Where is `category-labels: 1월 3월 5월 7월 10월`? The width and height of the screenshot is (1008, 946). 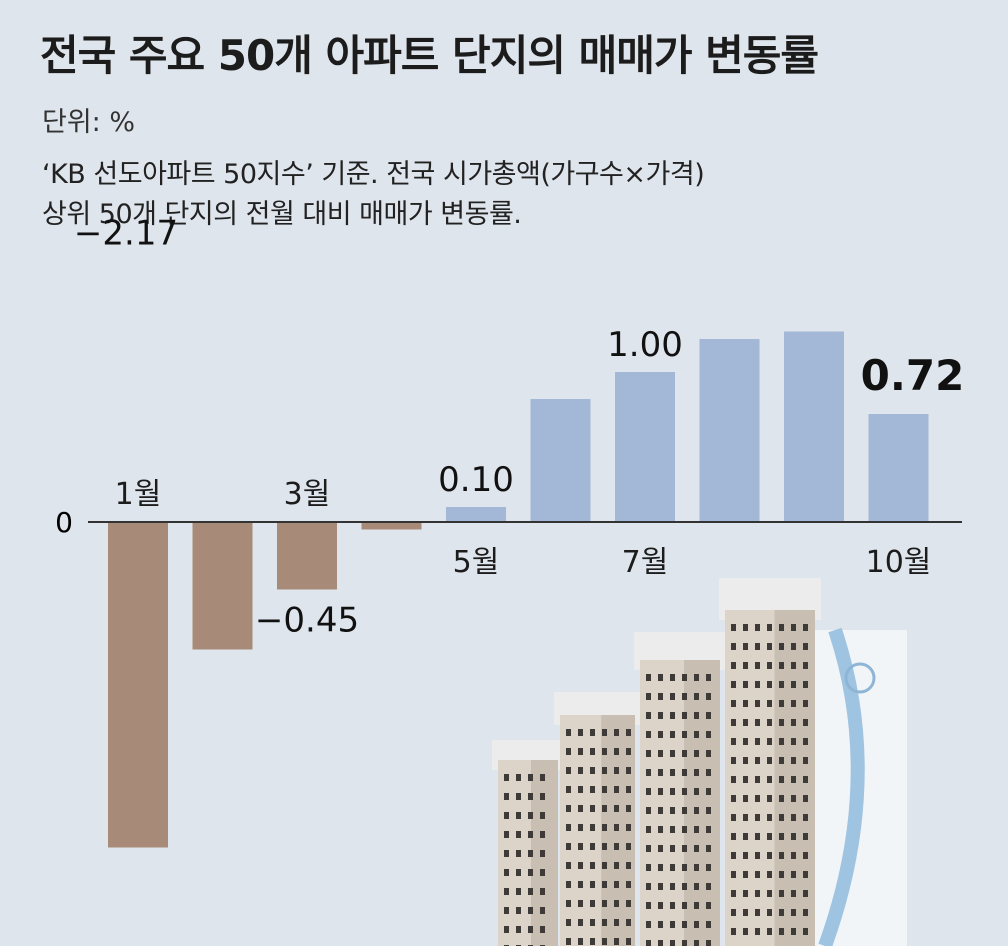
category-labels: 1월 3월 5월 7월 10월 is located at coordinates (523, 528).